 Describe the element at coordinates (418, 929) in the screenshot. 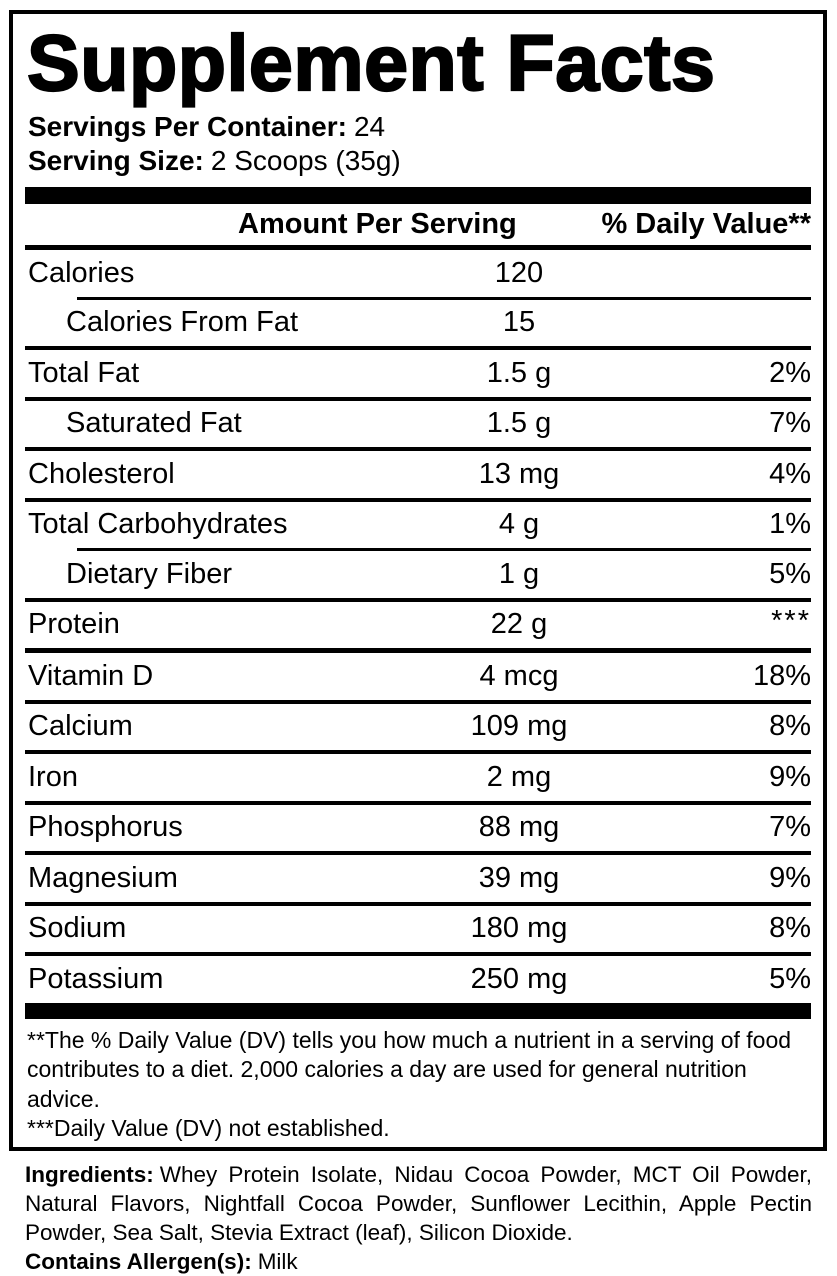

I see `nutrient-row: Sodium 180 mg 8%` at that location.